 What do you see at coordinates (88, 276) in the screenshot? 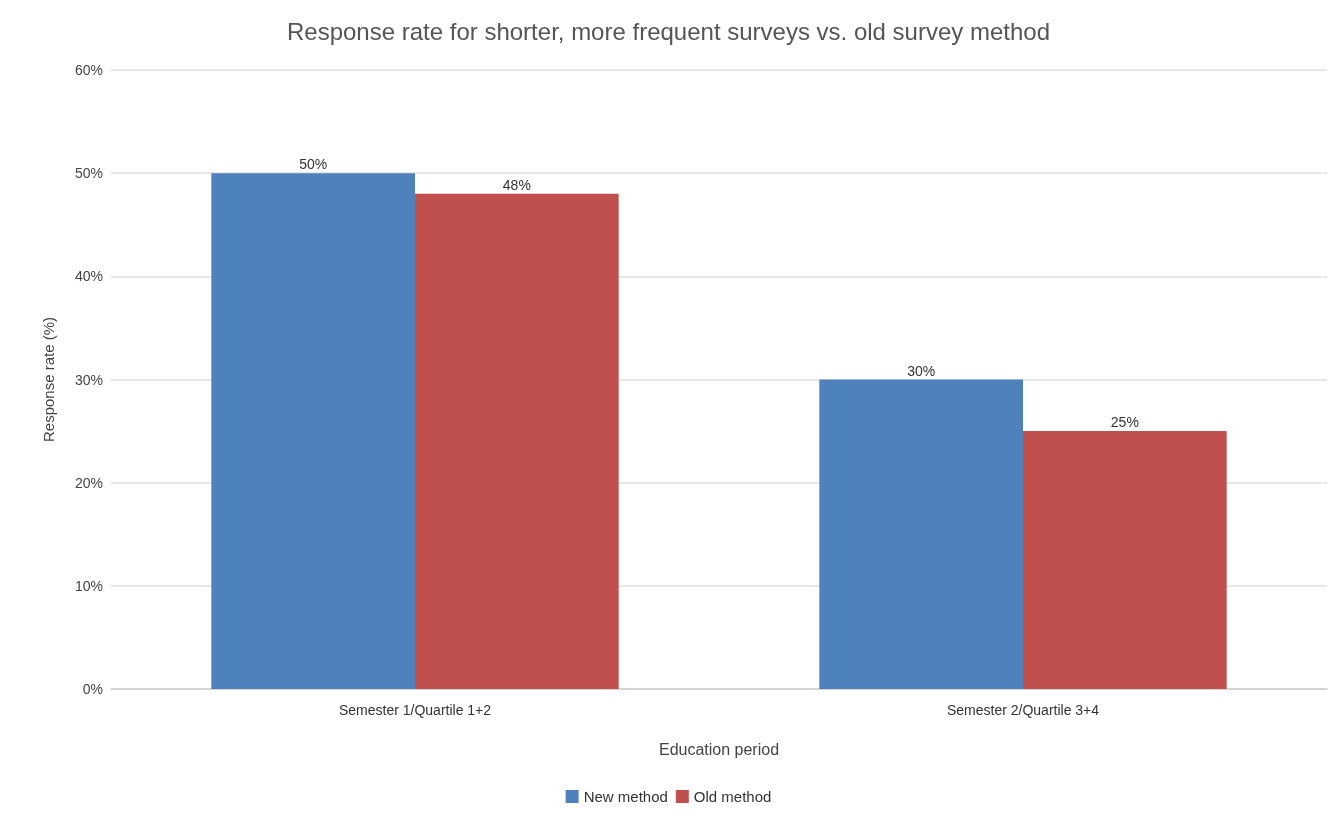
I see `y-tick-label: 40%` at bounding box center [88, 276].